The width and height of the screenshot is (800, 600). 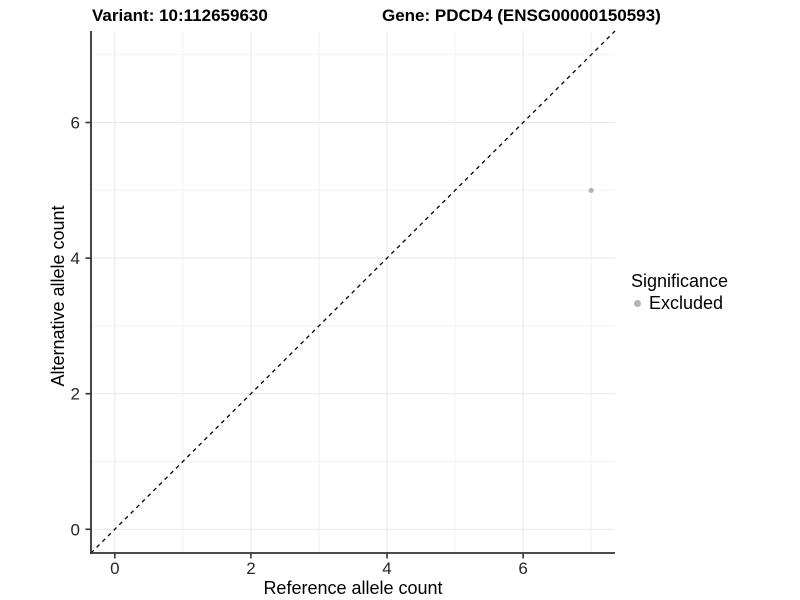 I want to click on legend-item-excluded: Excluded, so click(x=679, y=303).